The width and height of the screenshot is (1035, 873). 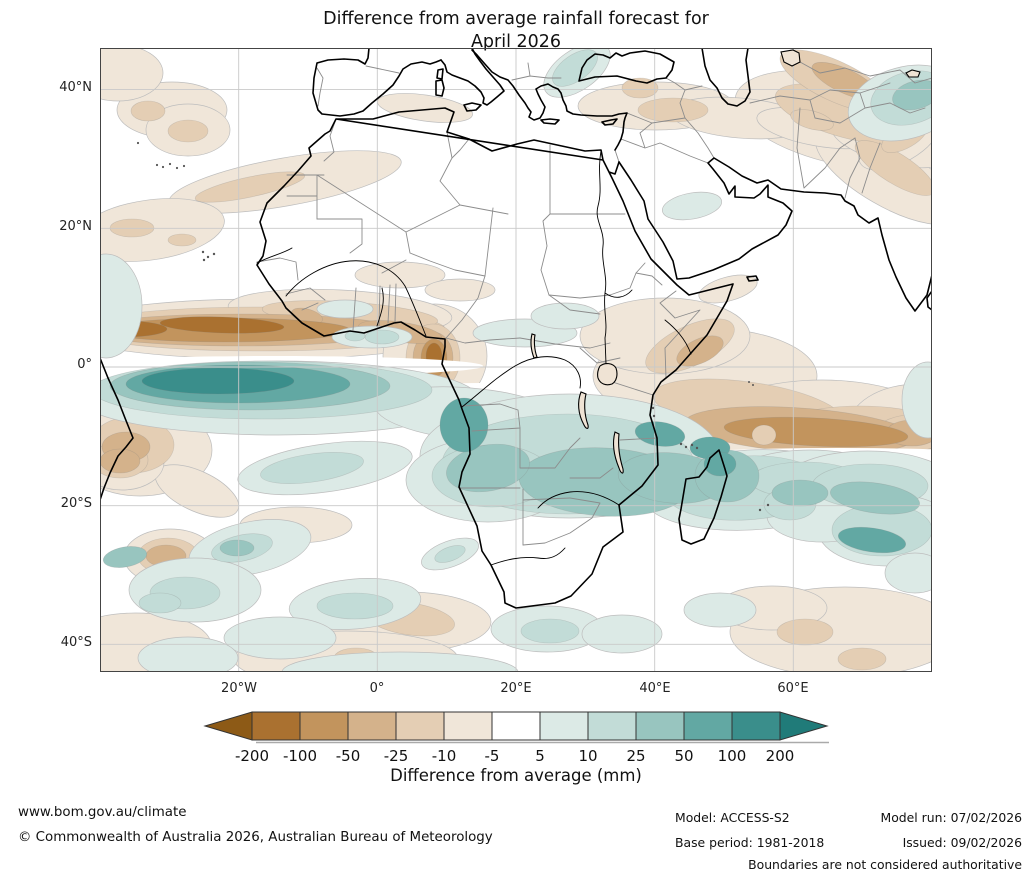 I want to click on footer-model: Model: ACCESS-S2, so click(x=732, y=817).